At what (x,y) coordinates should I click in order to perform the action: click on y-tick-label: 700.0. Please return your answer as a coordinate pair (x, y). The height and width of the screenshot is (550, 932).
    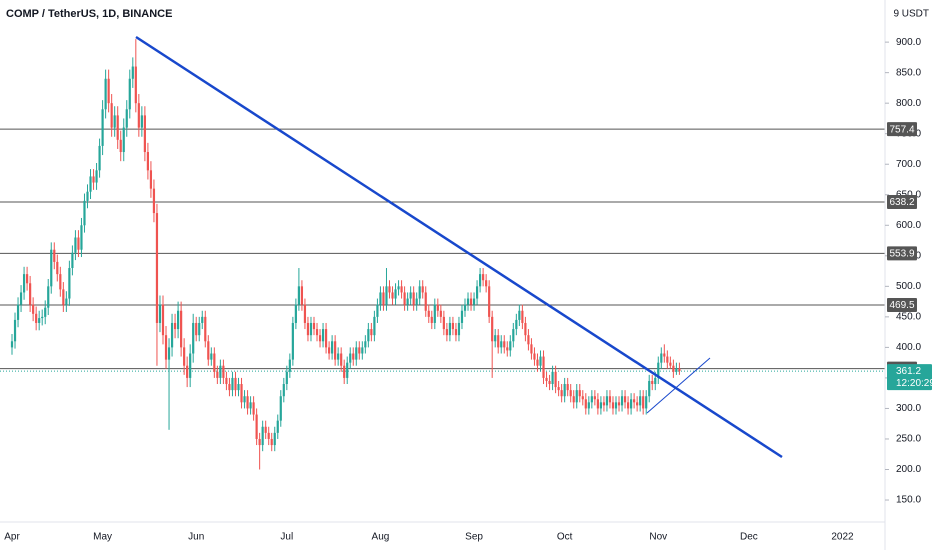
    Looking at the image, I should click on (908, 164).